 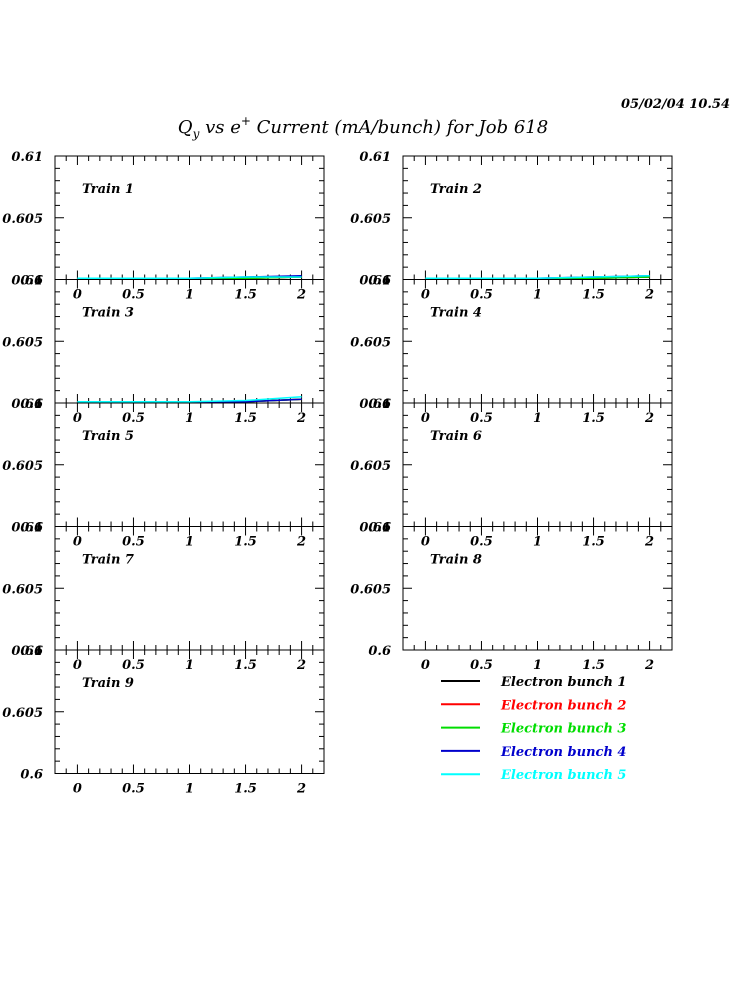 I want to click on legend-item-4: Electron bunch 4, so click(x=533, y=752).